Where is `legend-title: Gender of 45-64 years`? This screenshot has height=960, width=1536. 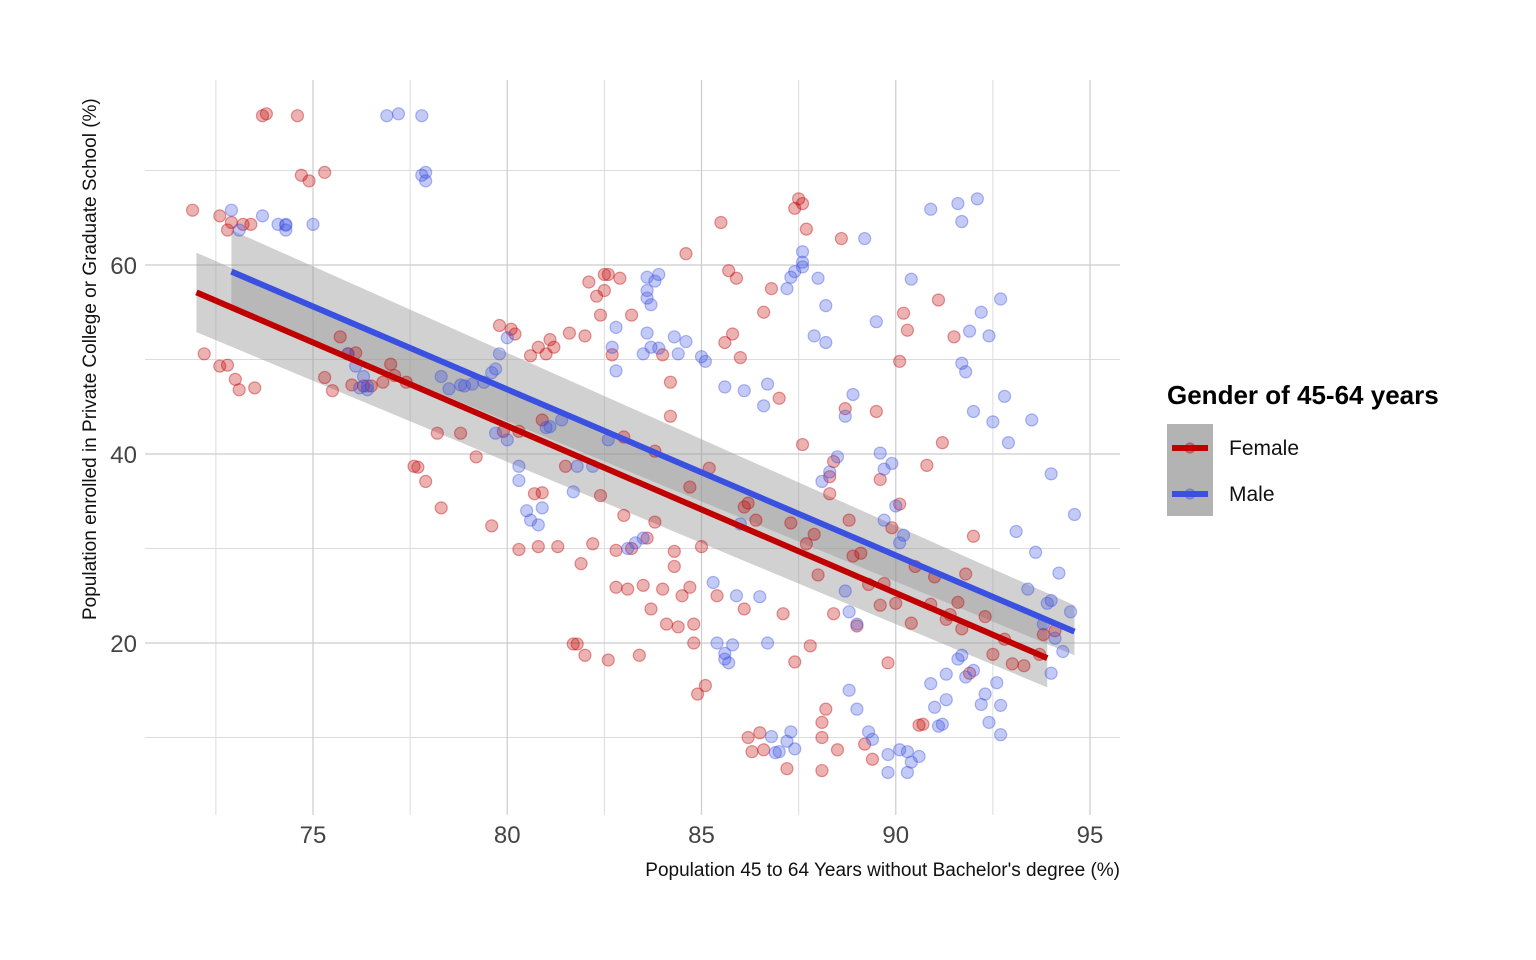 legend-title: Gender of 45-64 years is located at coordinates (1303, 395).